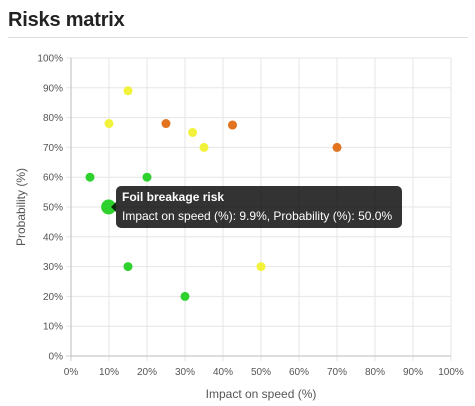 The image size is (475, 406). What do you see at coordinates (113, 207) in the screenshot?
I see `tooltip-arrow` at bounding box center [113, 207].